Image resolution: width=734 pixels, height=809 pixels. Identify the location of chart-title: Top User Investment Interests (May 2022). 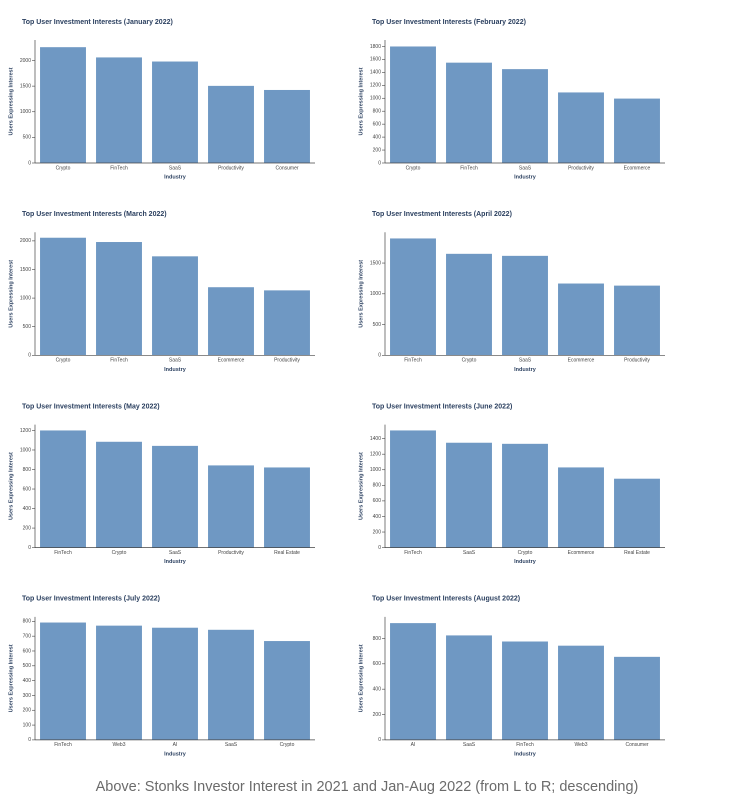
(91, 406).